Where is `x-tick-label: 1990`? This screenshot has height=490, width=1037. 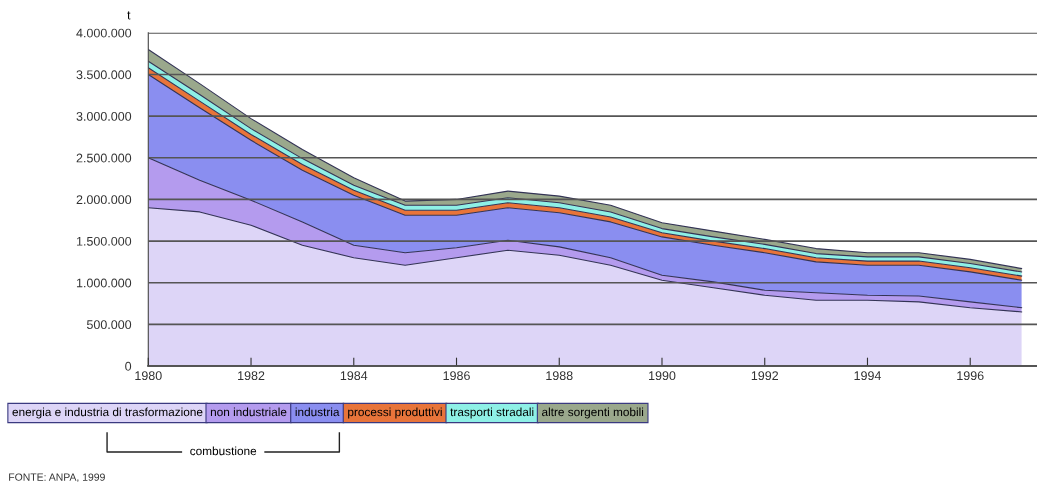 x-tick-label: 1990 is located at coordinates (662, 376).